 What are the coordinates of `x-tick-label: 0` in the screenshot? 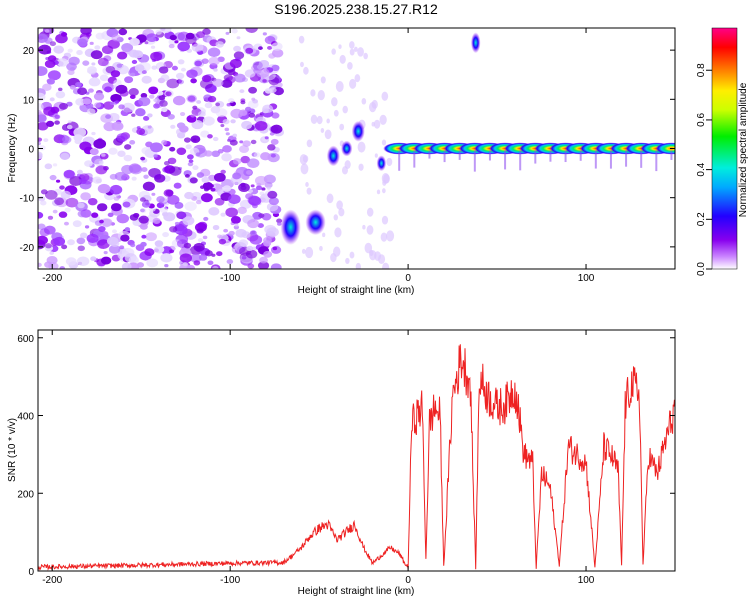 It's located at (408, 278).